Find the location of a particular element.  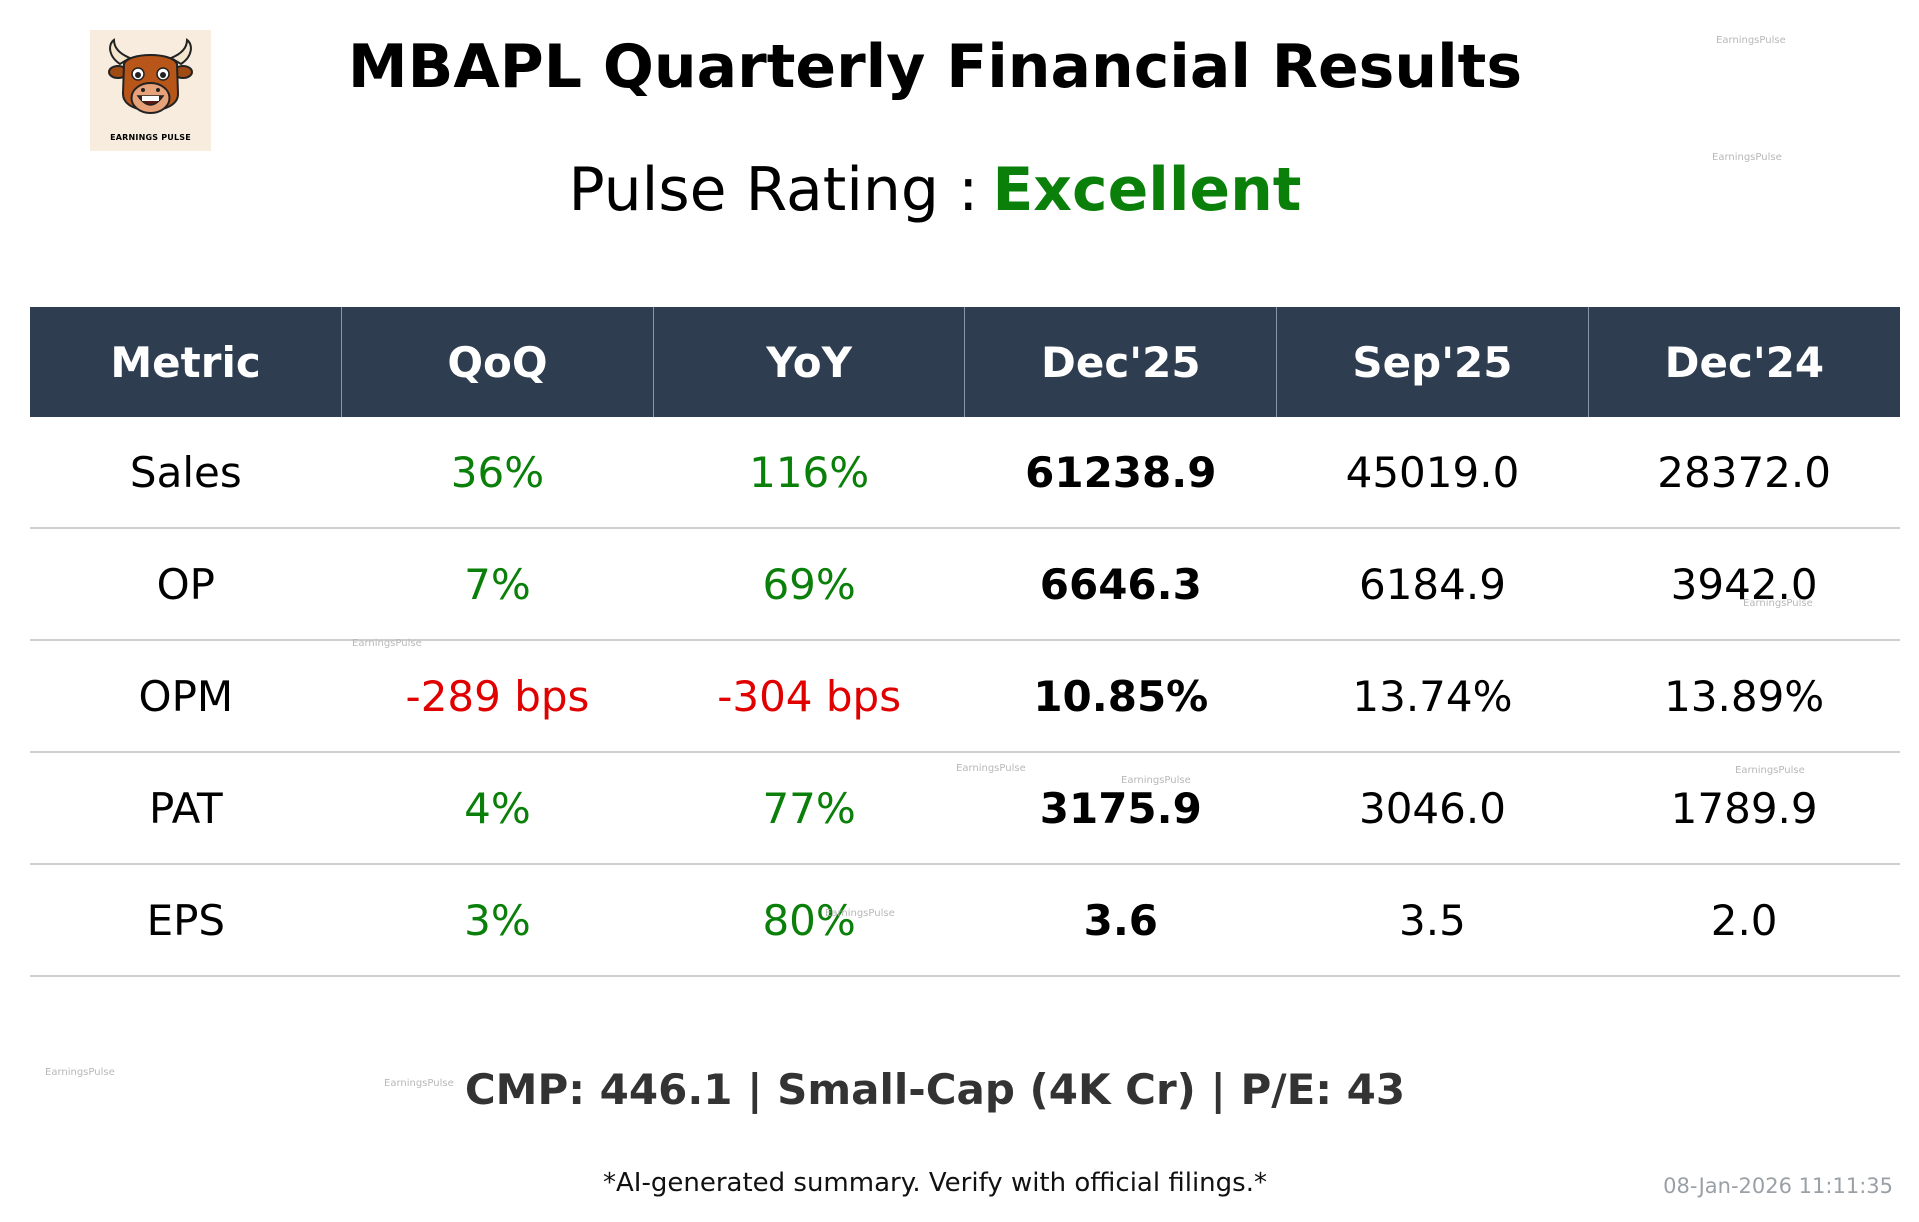

qoq-cell: -289 bps is located at coordinates (497, 696).